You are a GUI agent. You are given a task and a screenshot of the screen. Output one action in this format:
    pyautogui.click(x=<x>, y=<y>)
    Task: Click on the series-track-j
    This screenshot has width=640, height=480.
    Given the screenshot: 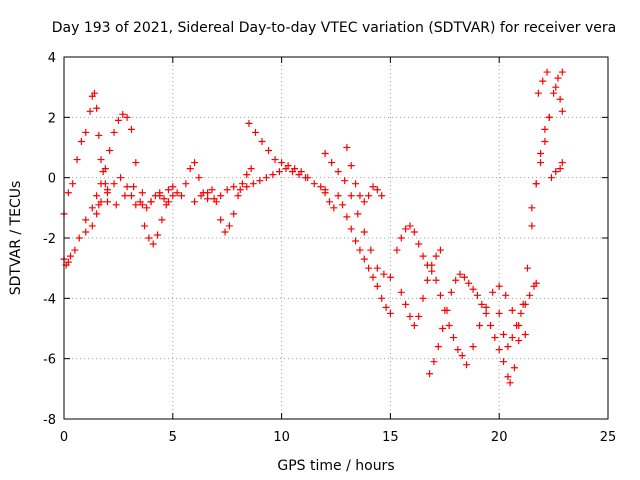 What is the action you would take?
    pyautogui.click(x=357, y=215)
    